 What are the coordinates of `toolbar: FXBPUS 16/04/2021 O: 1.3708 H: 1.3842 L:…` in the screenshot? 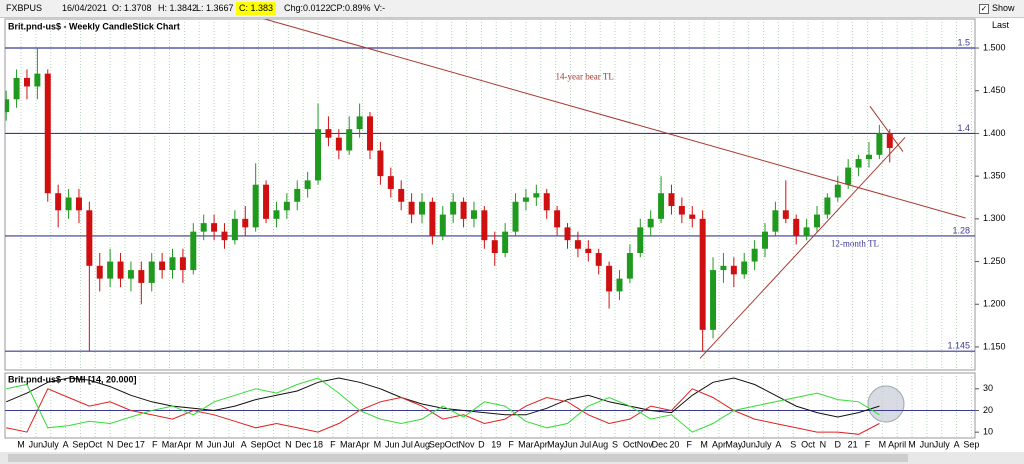 It's located at (512, 15).